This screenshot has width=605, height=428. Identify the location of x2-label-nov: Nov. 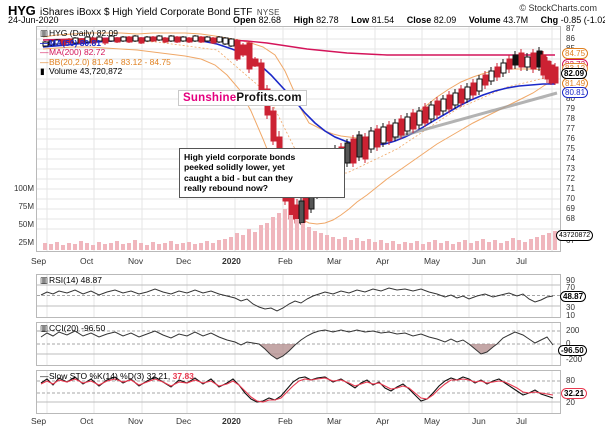
(136, 421).